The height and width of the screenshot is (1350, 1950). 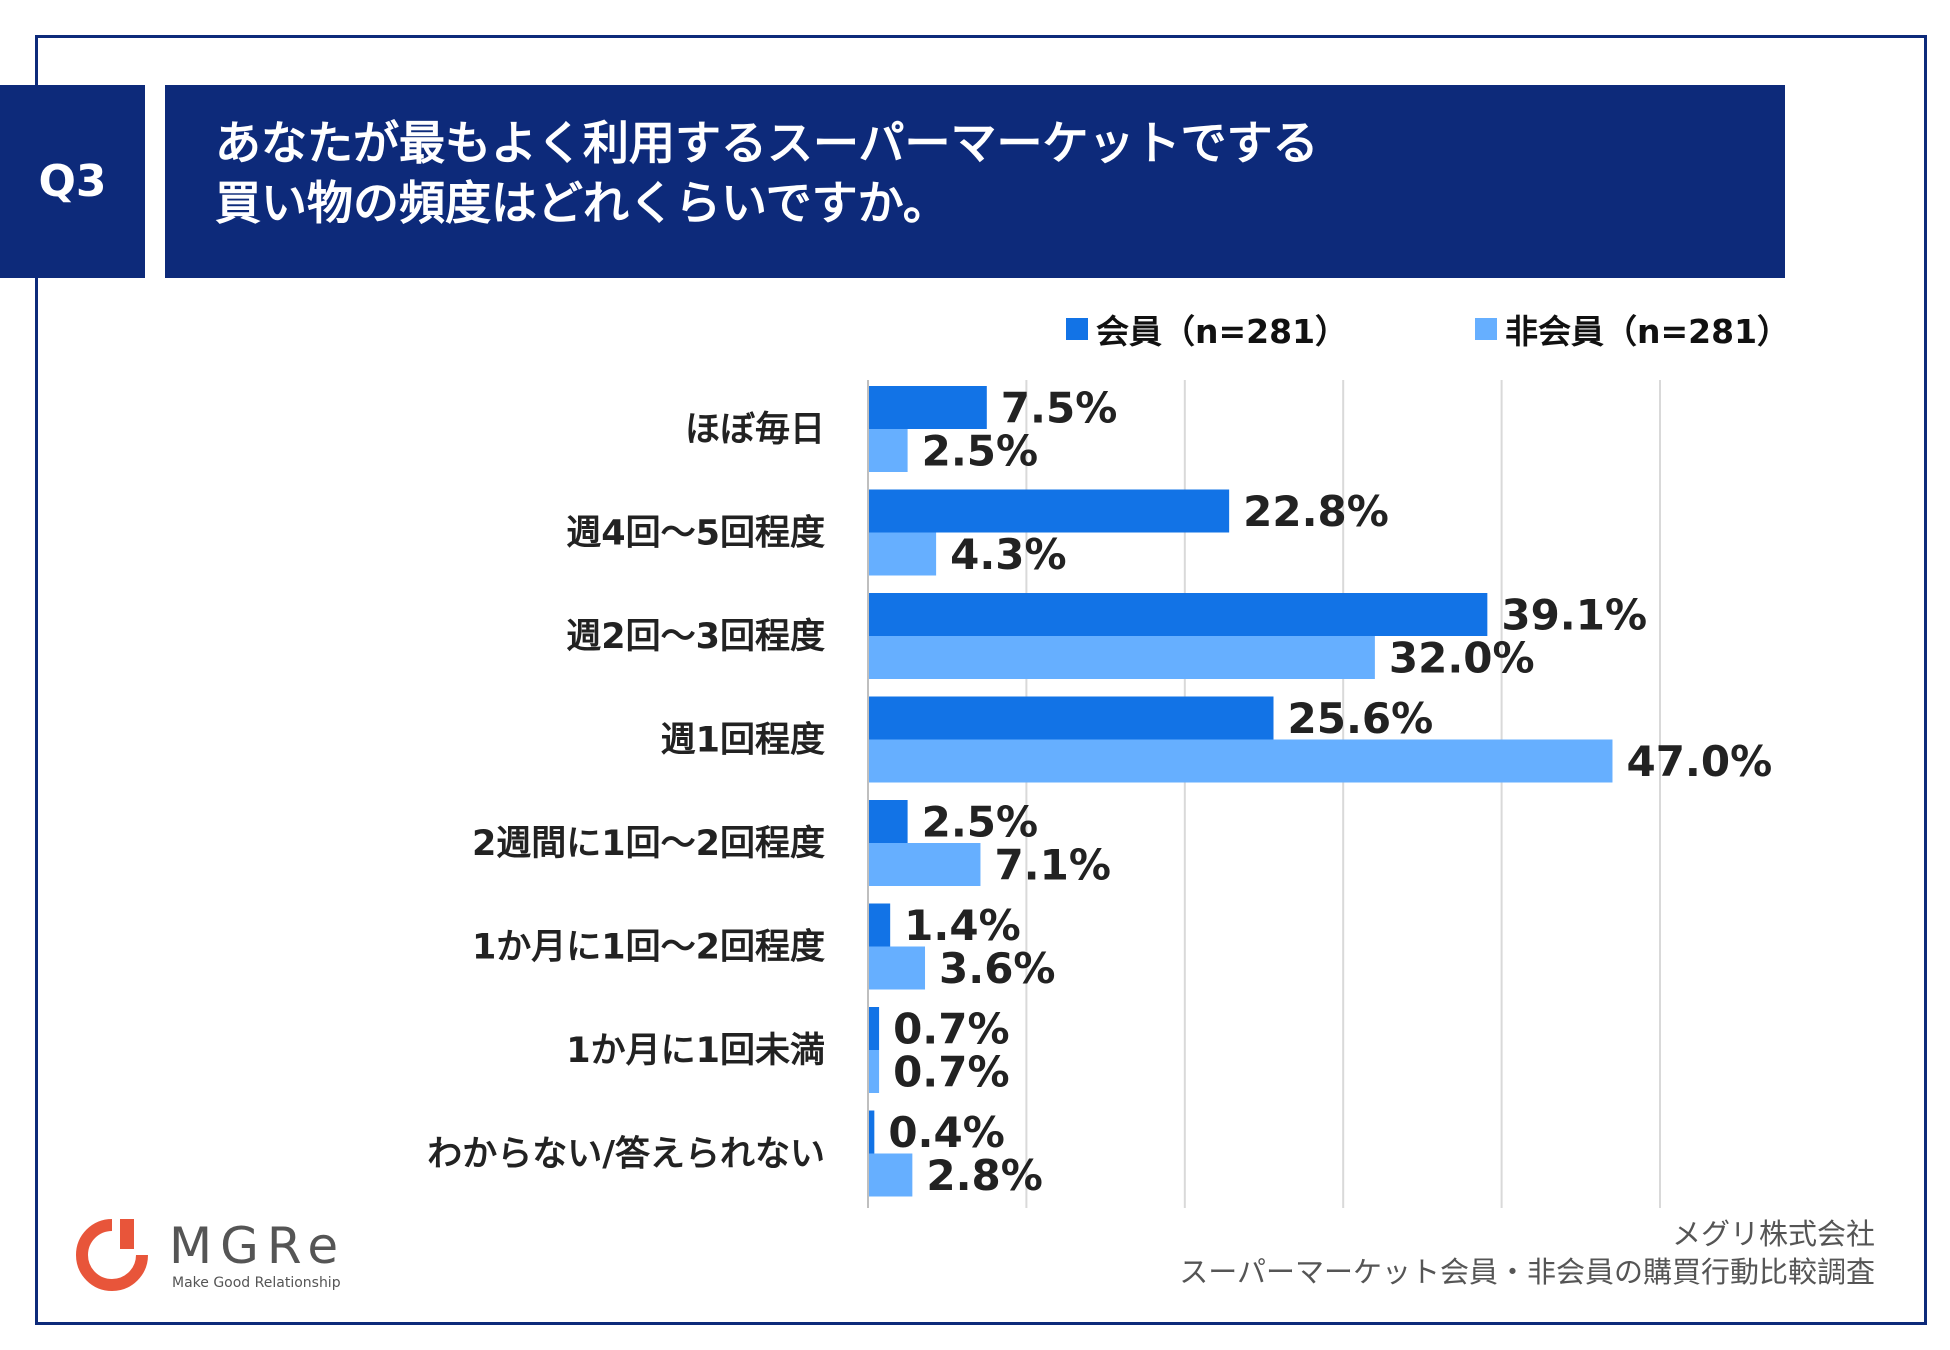 What do you see at coordinates (1361, 718) in the screenshot?
I see `data-label-member: 25.6%` at bounding box center [1361, 718].